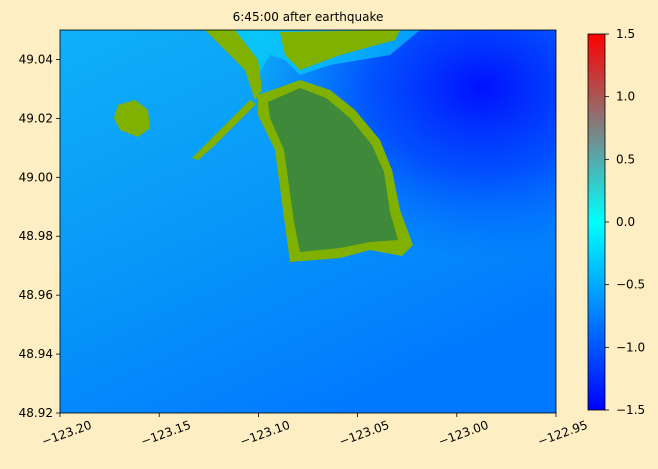 Image resolution: width=658 pixels, height=469 pixels. What do you see at coordinates (364, 433) in the screenshot?
I see `x-tick-label: −123.05` at bounding box center [364, 433].